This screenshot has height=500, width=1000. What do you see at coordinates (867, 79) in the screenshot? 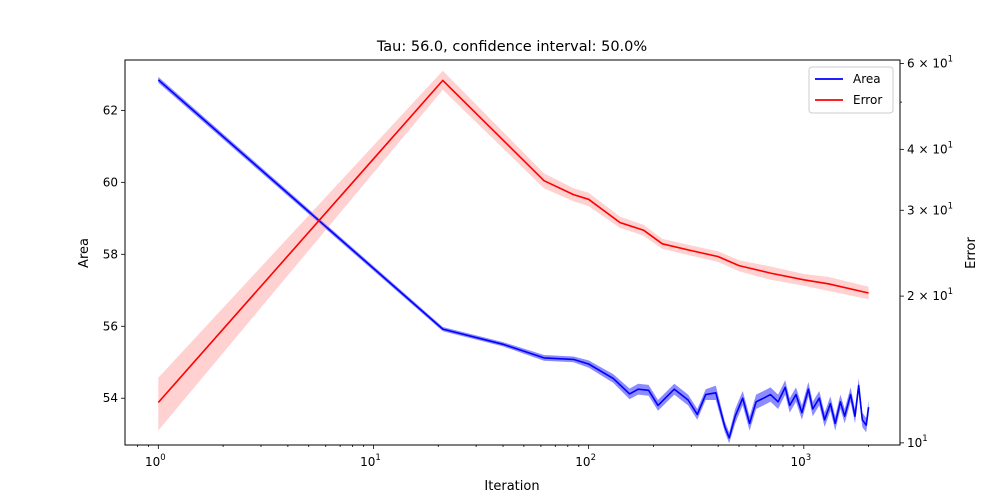
I see `legend-label-area: Area` at bounding box center [867, 79].